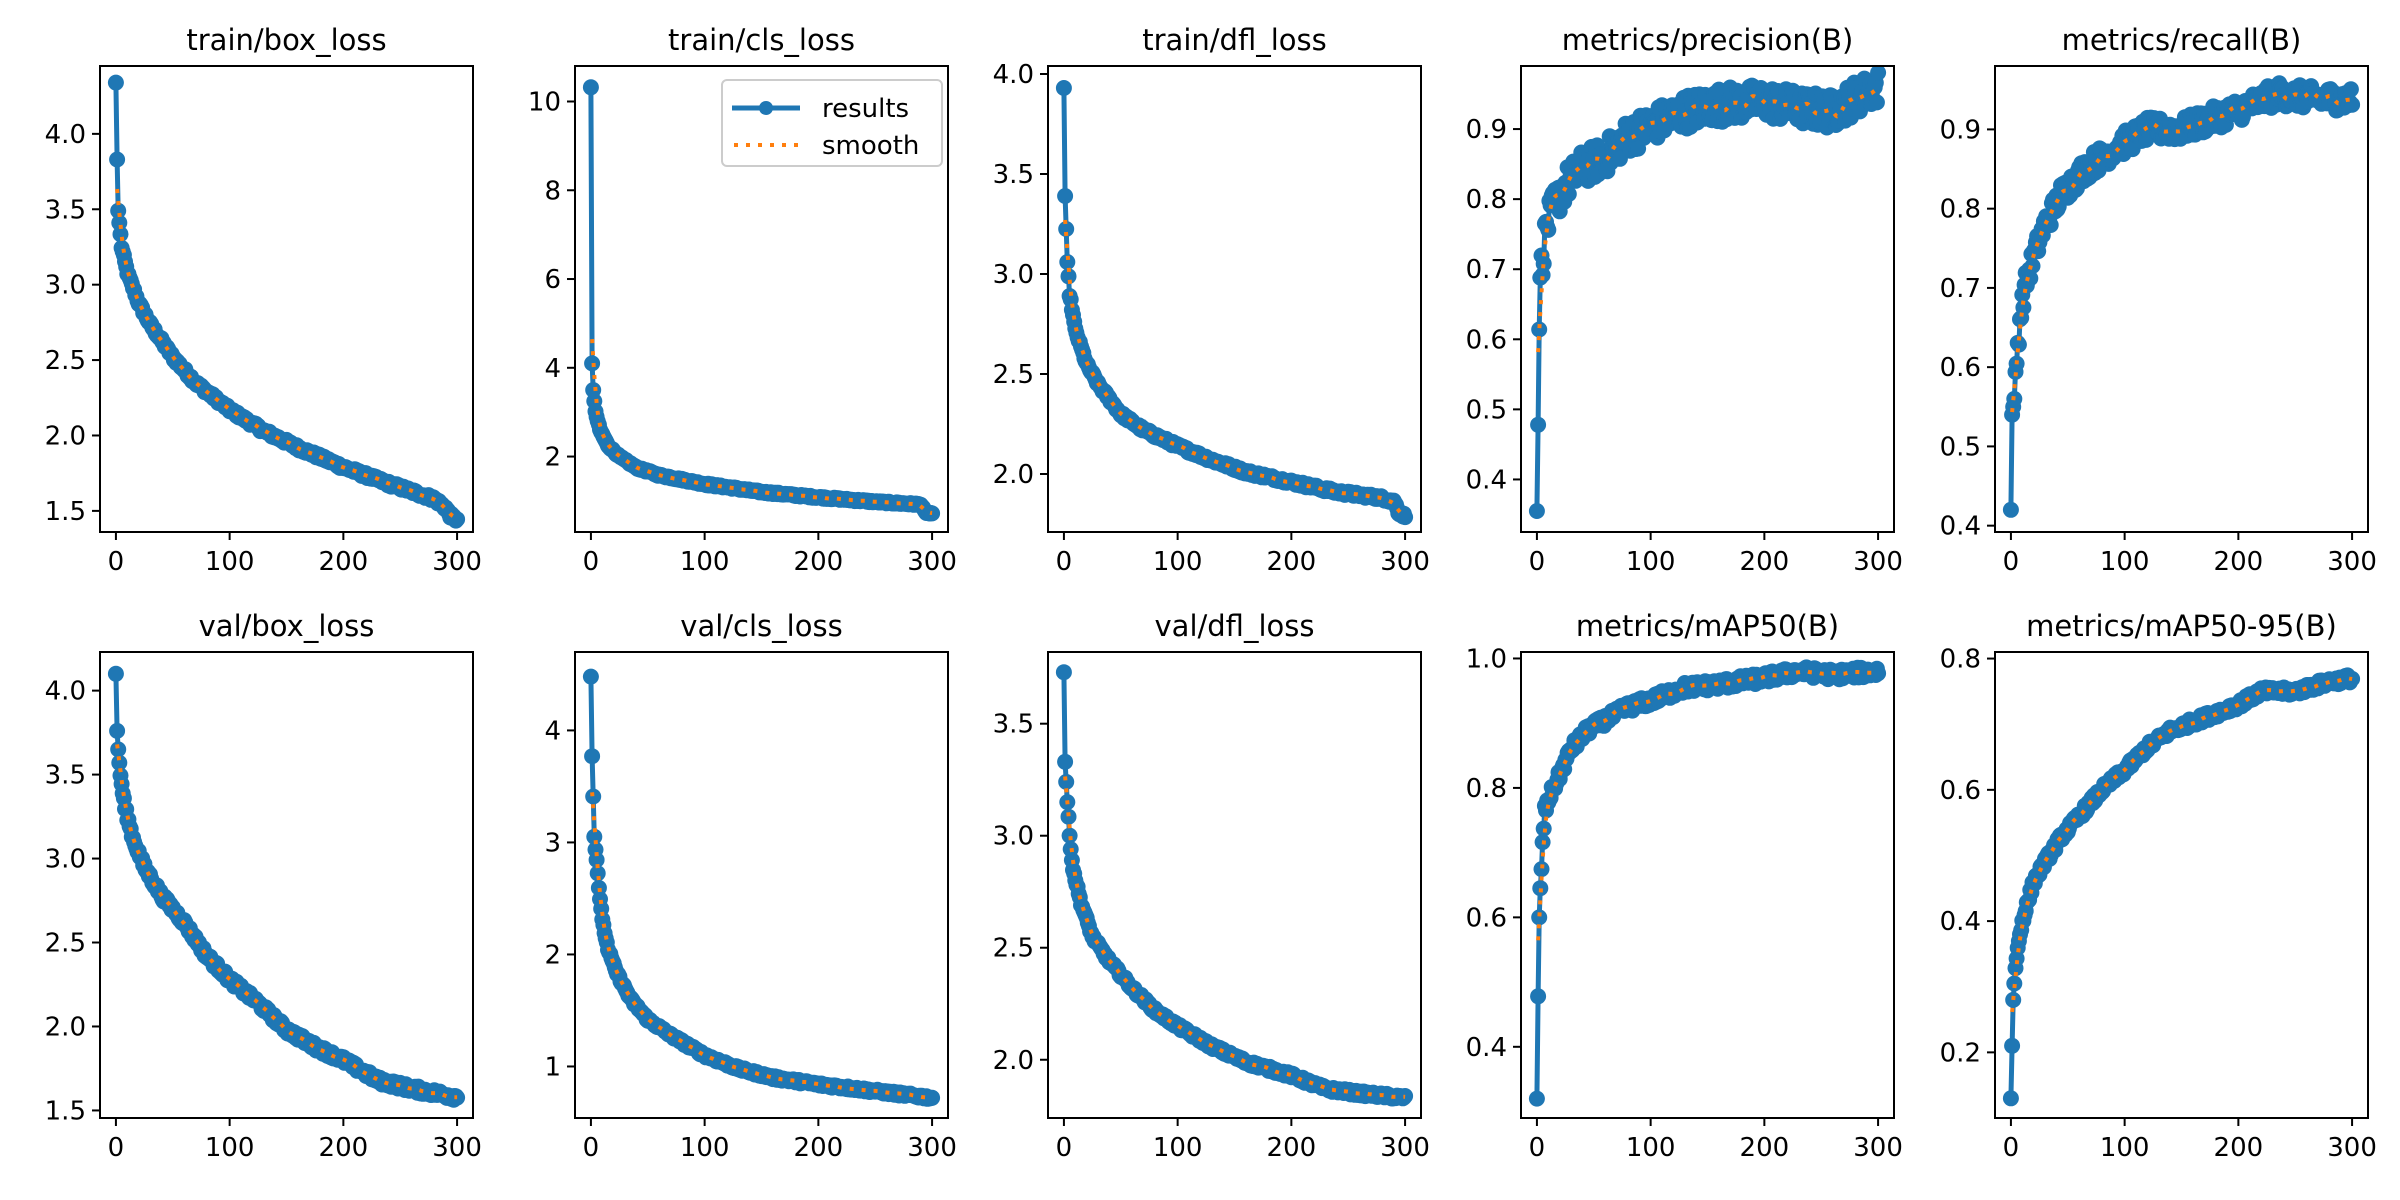 The width and height of the screenshot is (2400, 1200). What do you see at coordinates (65, 286) in the screenshot?
I see `y-tick-label: 3.0` at bounding box center [65, 286].